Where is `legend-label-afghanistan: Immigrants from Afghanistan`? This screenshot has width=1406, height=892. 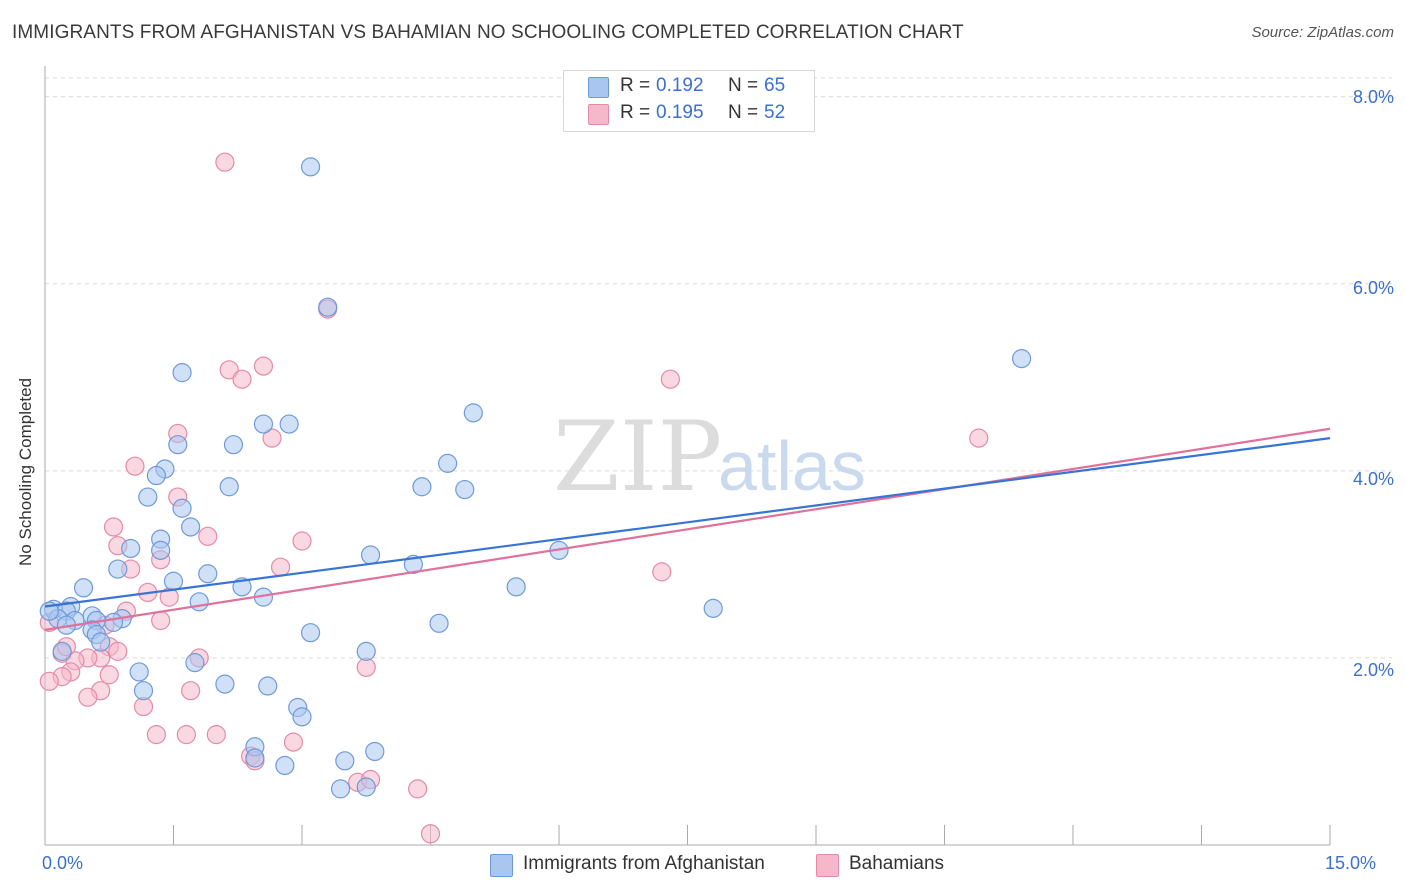 legend-label-afghanistan: Immigrants from Afghanistan is located at coordinates (644, 863).